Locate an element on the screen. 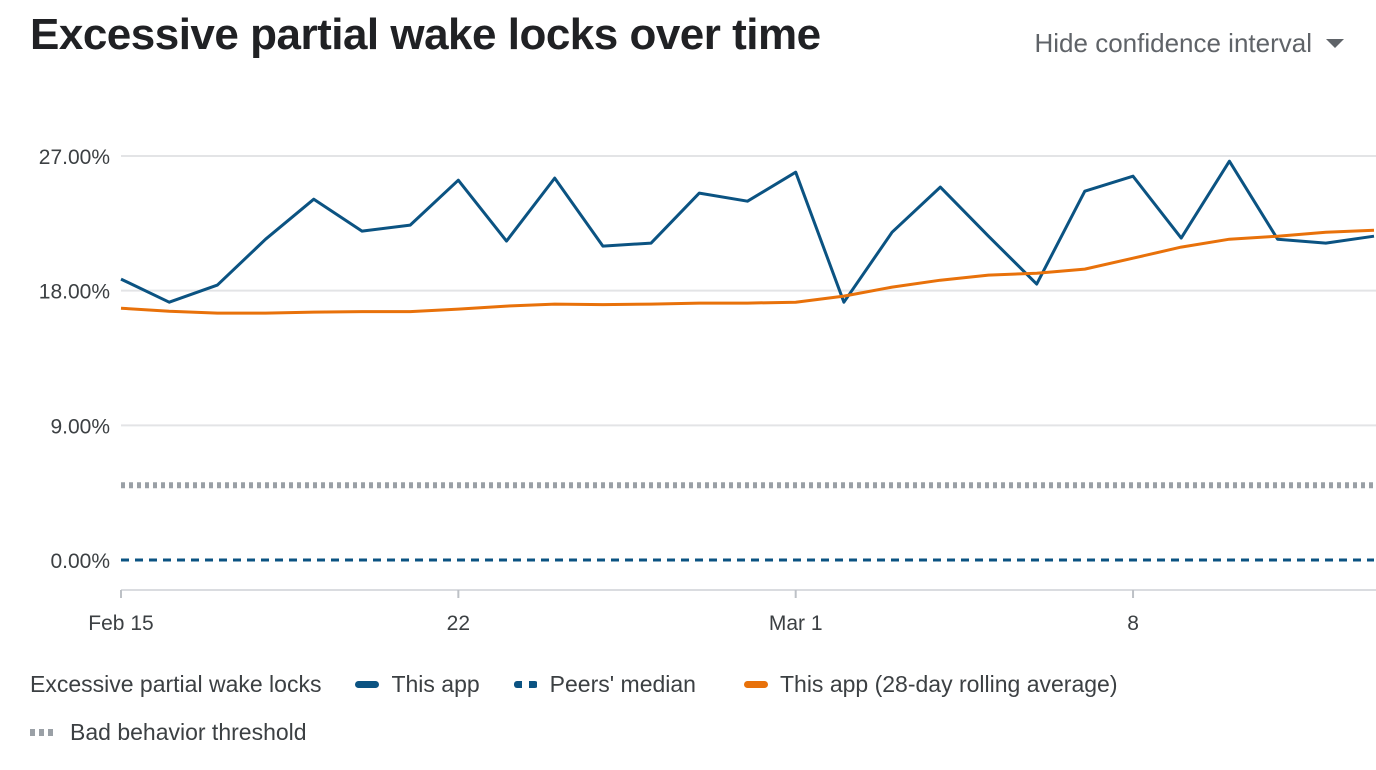 The width and height of the screenshot is (1376, 770). y-tick-label: 18.00% is located at coordinates (74, 292).